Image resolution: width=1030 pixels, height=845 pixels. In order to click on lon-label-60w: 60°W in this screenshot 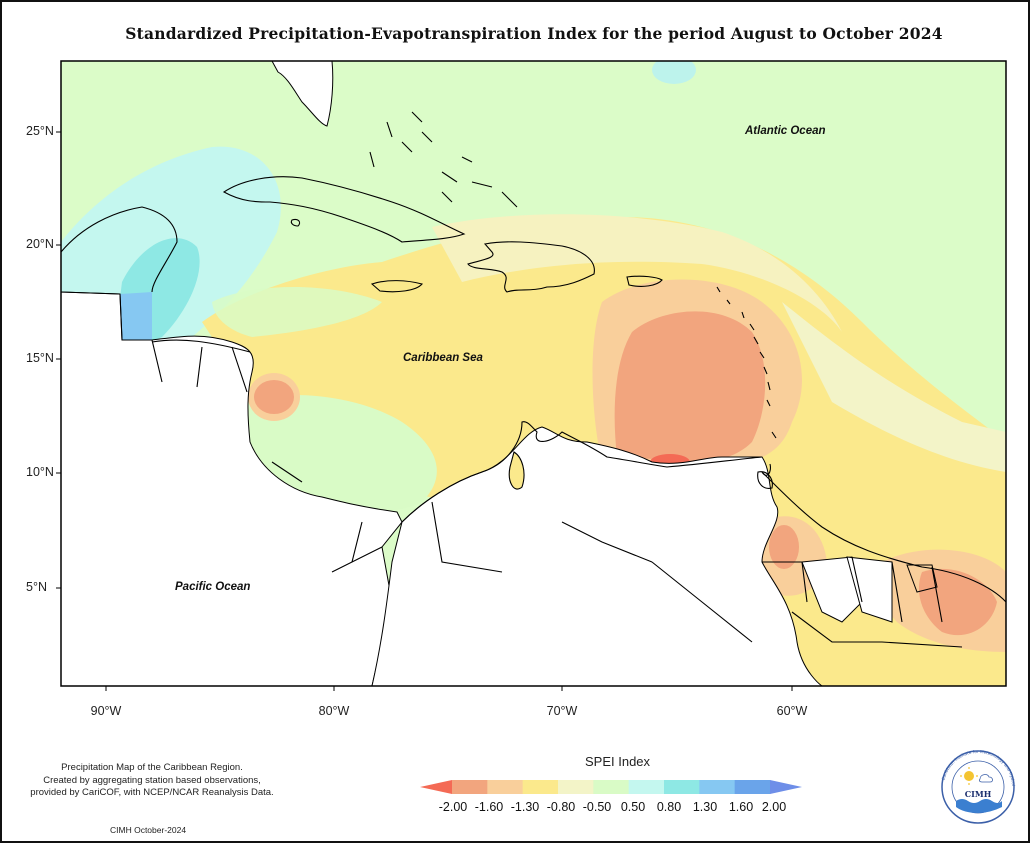, I will do `click(792, 711)`.